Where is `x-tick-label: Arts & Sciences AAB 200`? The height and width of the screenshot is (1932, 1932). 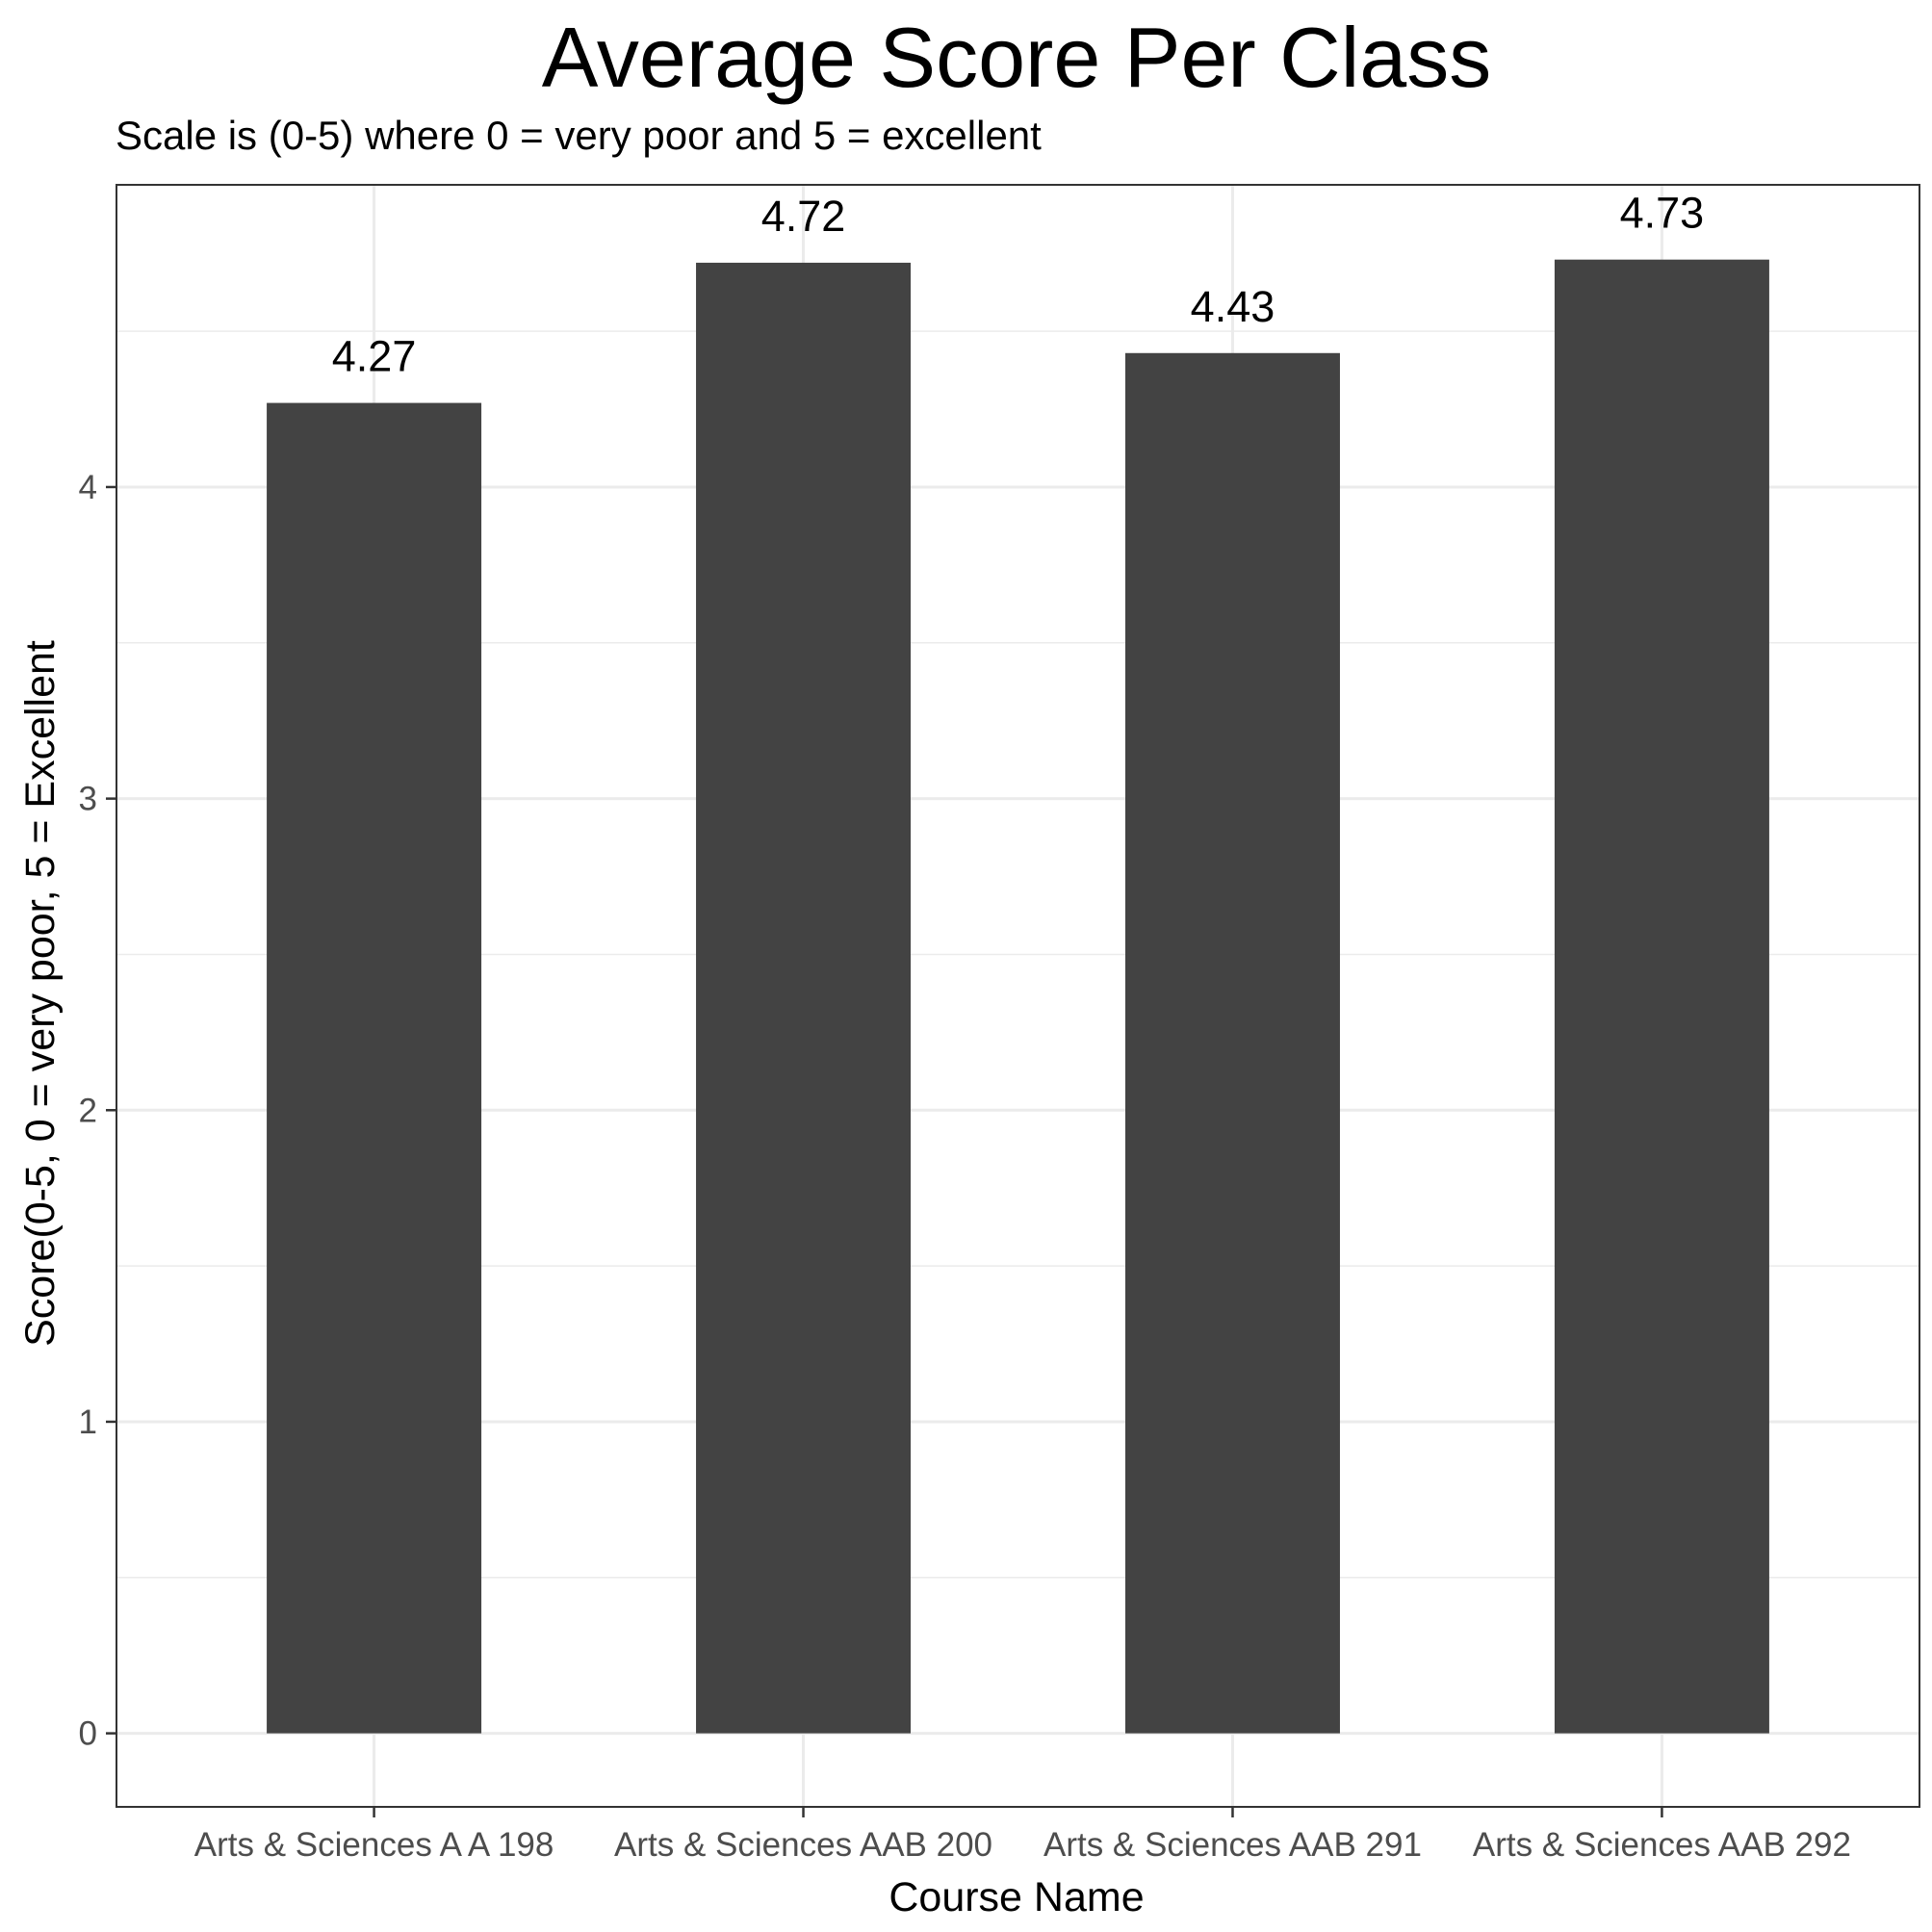
x-tick-label: Arts & Sciences AAB 200 is located at coordinates (803, 1845).